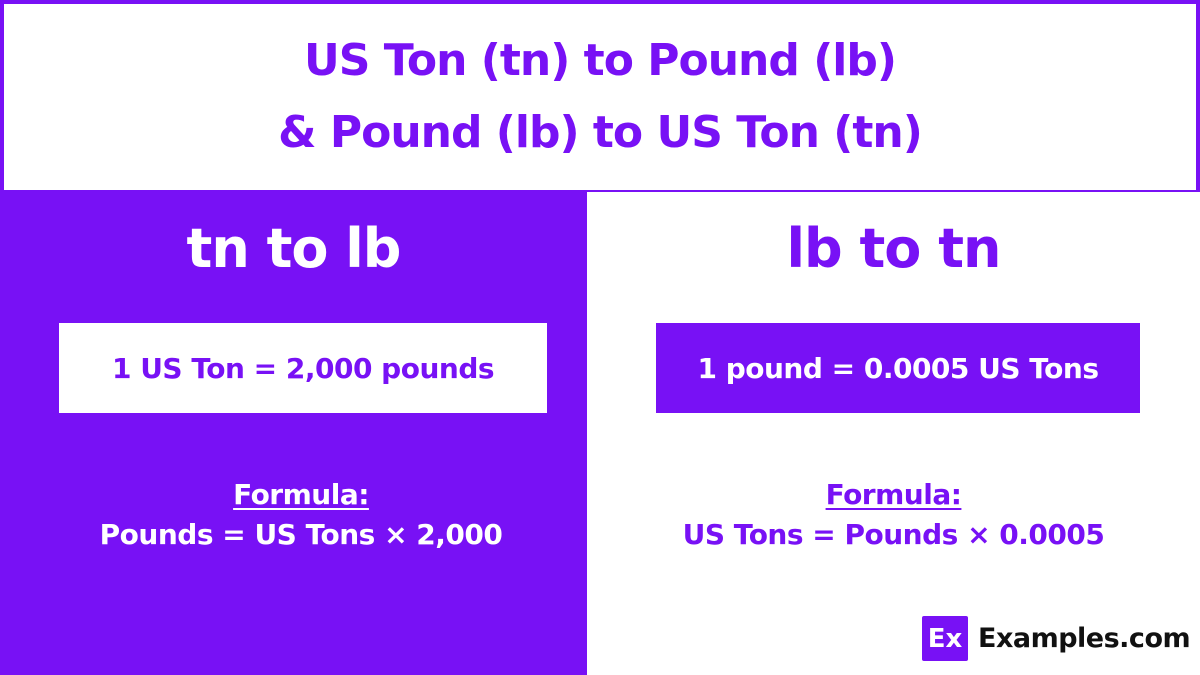 This screenshot has width=1200, height=675. Describe the element at coordinates (301, 534) in the screenshot. I see `formula-text: Pounds = US Tons × 2,000` at that location.